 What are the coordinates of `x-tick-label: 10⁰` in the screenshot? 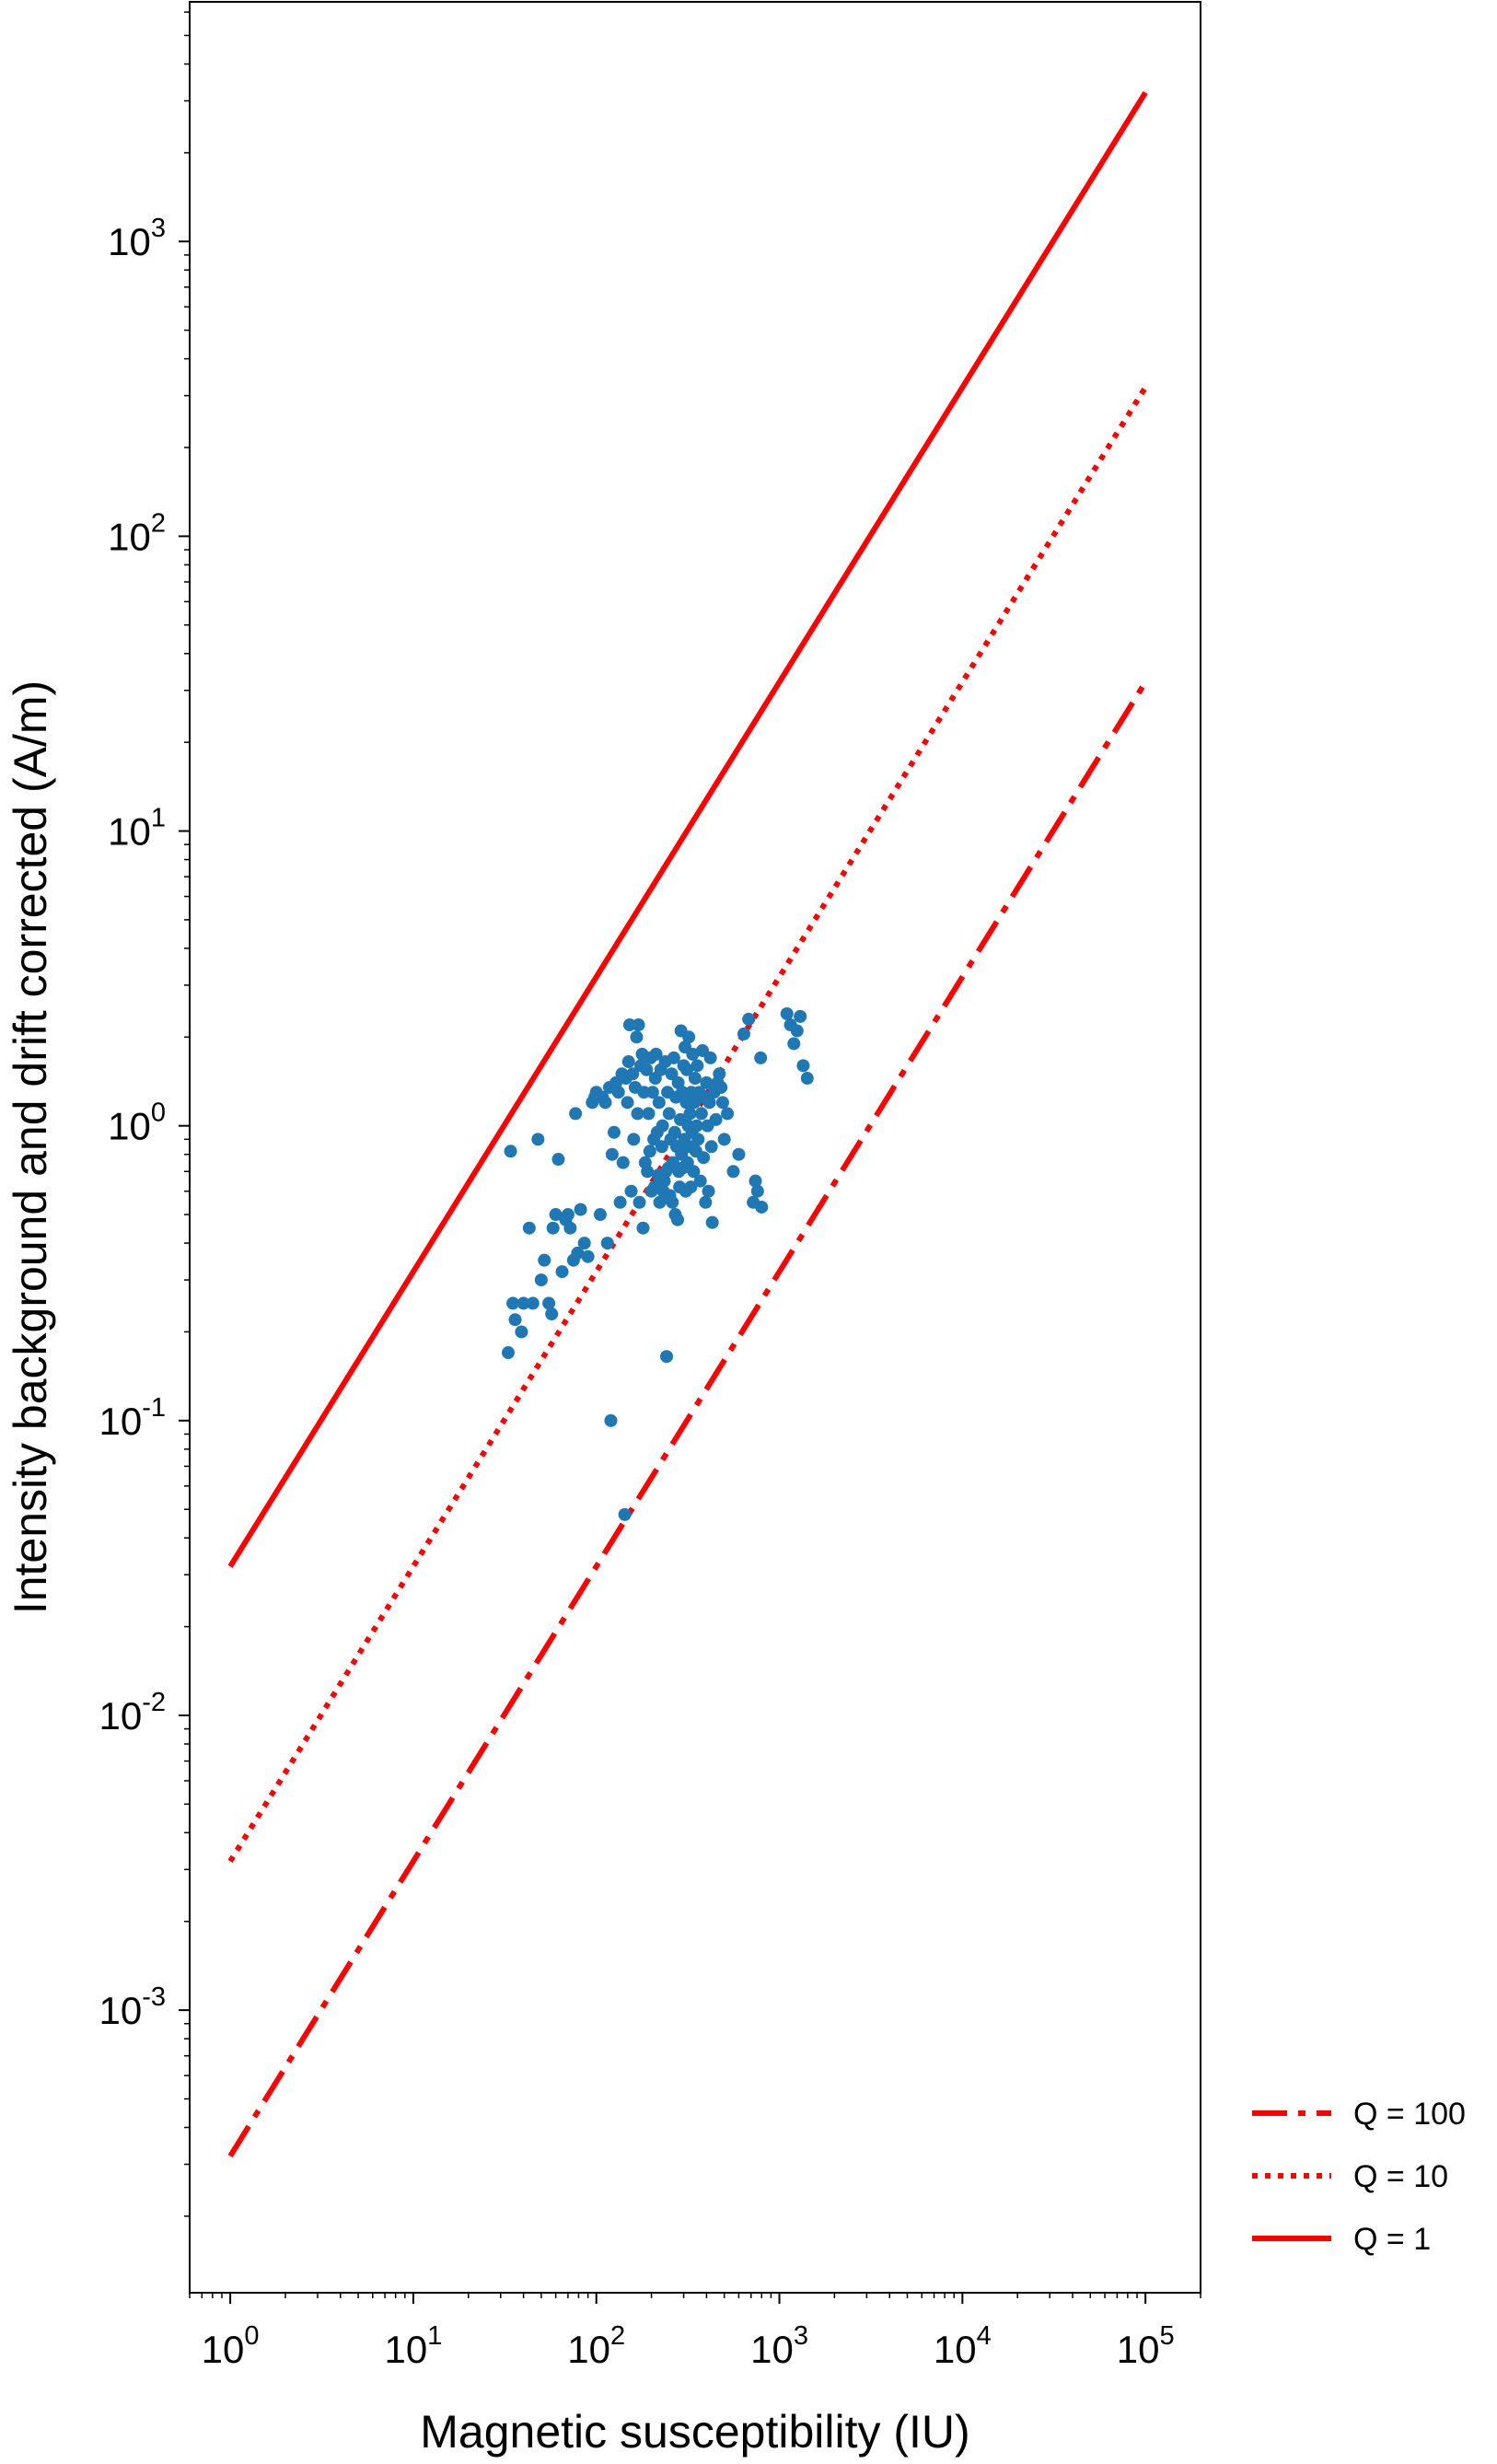 It's located at (231, 2346).